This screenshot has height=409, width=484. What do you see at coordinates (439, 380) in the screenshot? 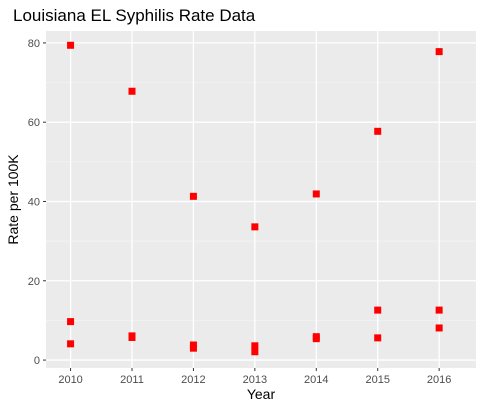
I see `x-tick-label: 2016` at bounding box center [439, 380].